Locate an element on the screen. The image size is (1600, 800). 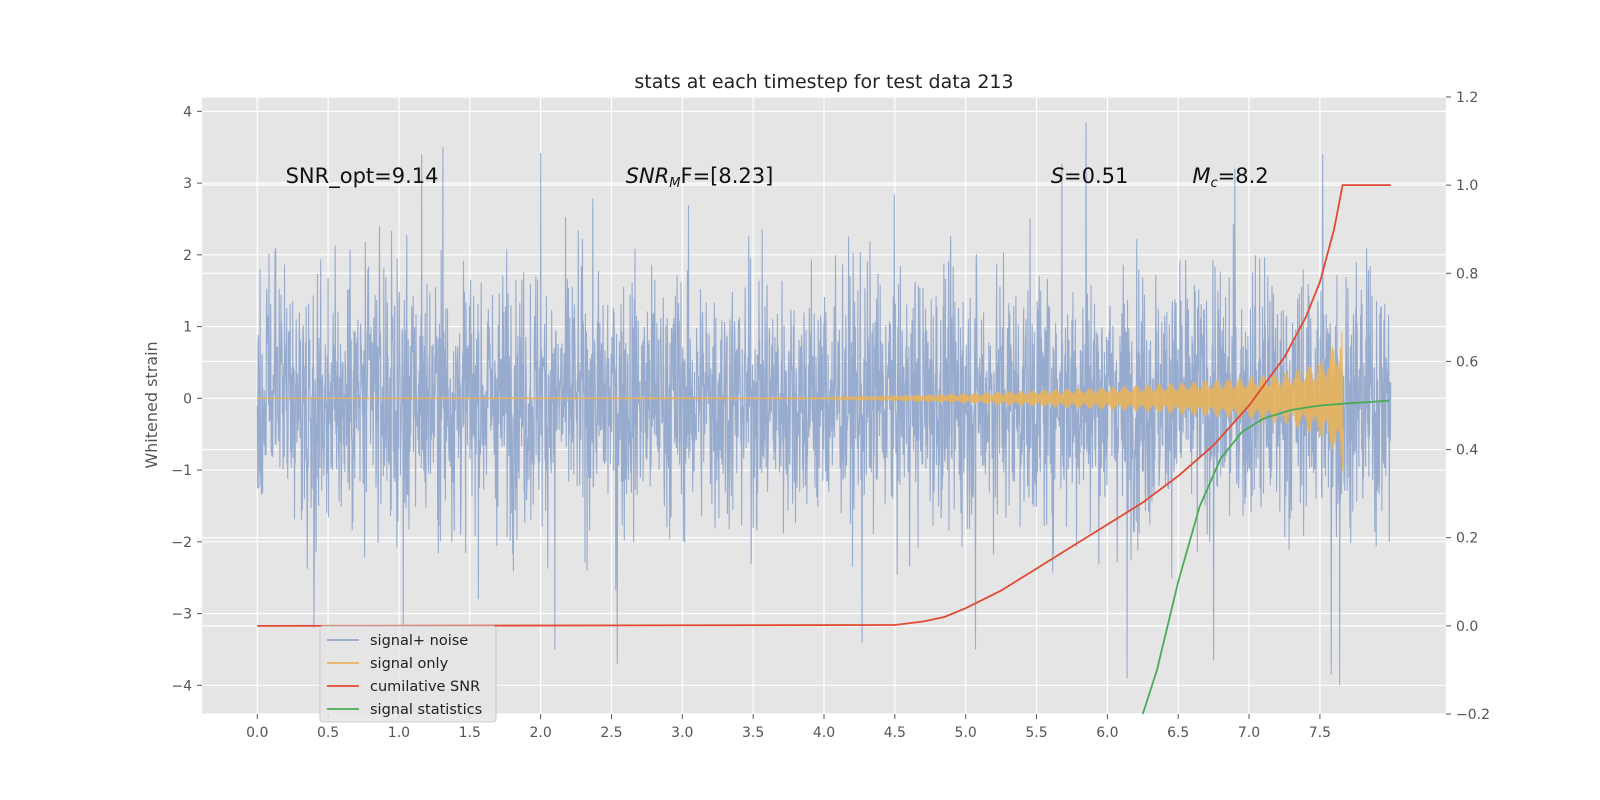
y-tick-label: 4 is located at coordinates (187, 112).